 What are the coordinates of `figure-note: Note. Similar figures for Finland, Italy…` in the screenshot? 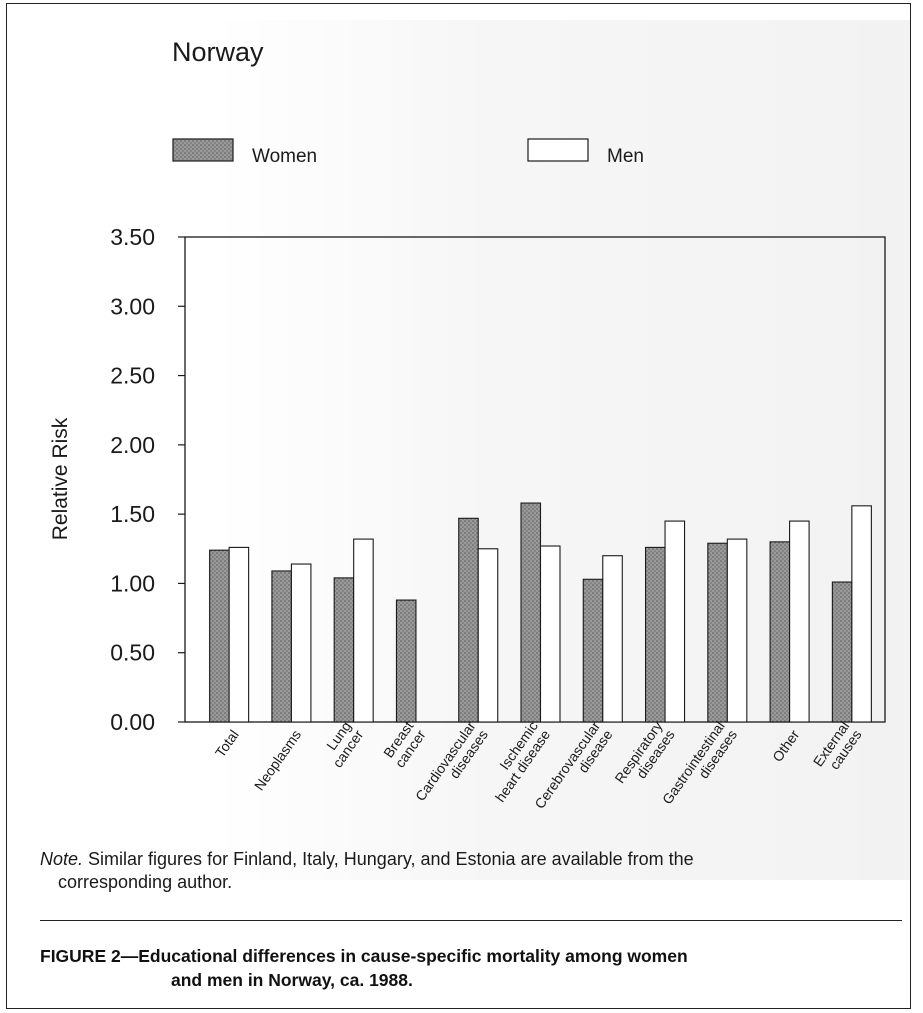 It's located at (460, 871).